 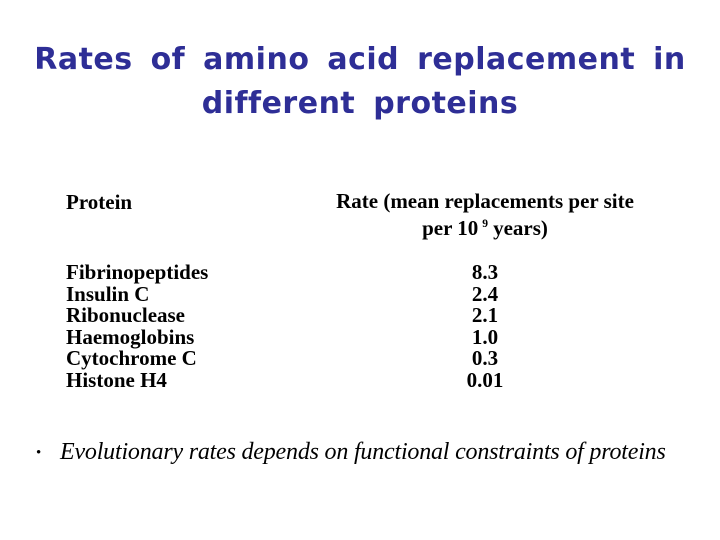 What do you see at coordinates (485, 315) in the screenshot?
I see `protein-rate-value: 2.1` at bounding box center [485, 315].